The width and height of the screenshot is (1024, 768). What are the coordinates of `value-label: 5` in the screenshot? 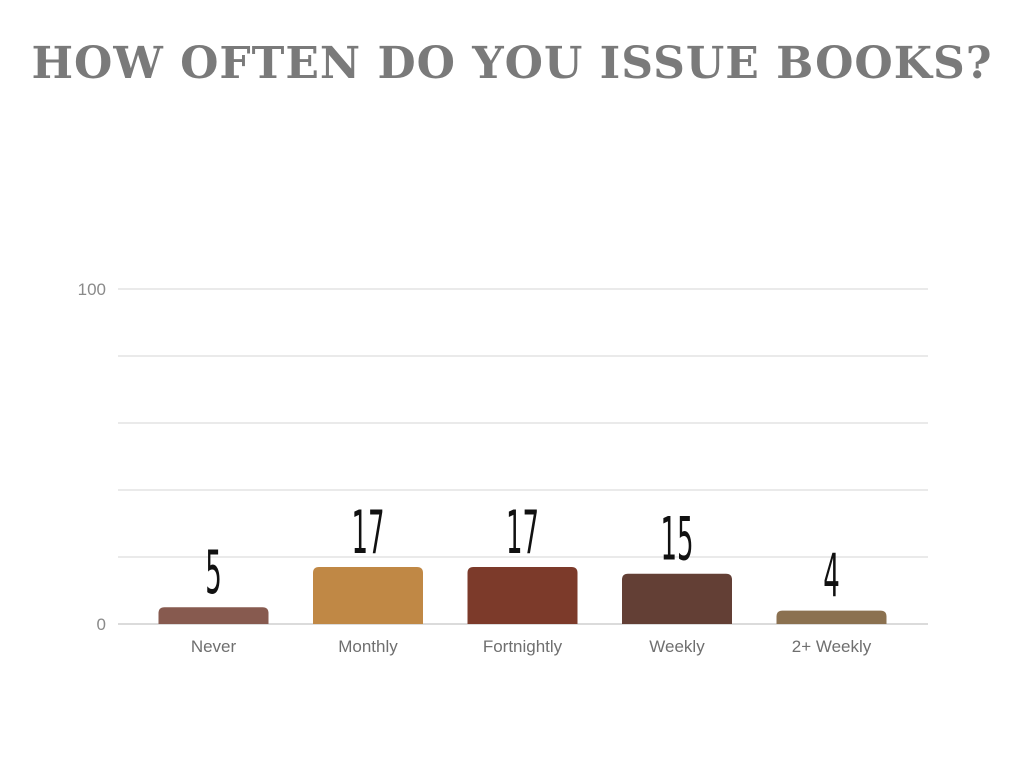 It's located at (213, 572).